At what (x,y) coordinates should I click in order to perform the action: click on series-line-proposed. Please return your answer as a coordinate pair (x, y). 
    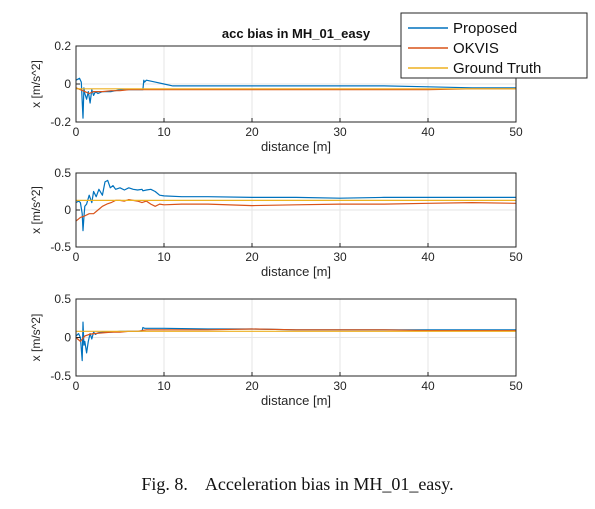
    Looking at the image, I should click on (295, 205).